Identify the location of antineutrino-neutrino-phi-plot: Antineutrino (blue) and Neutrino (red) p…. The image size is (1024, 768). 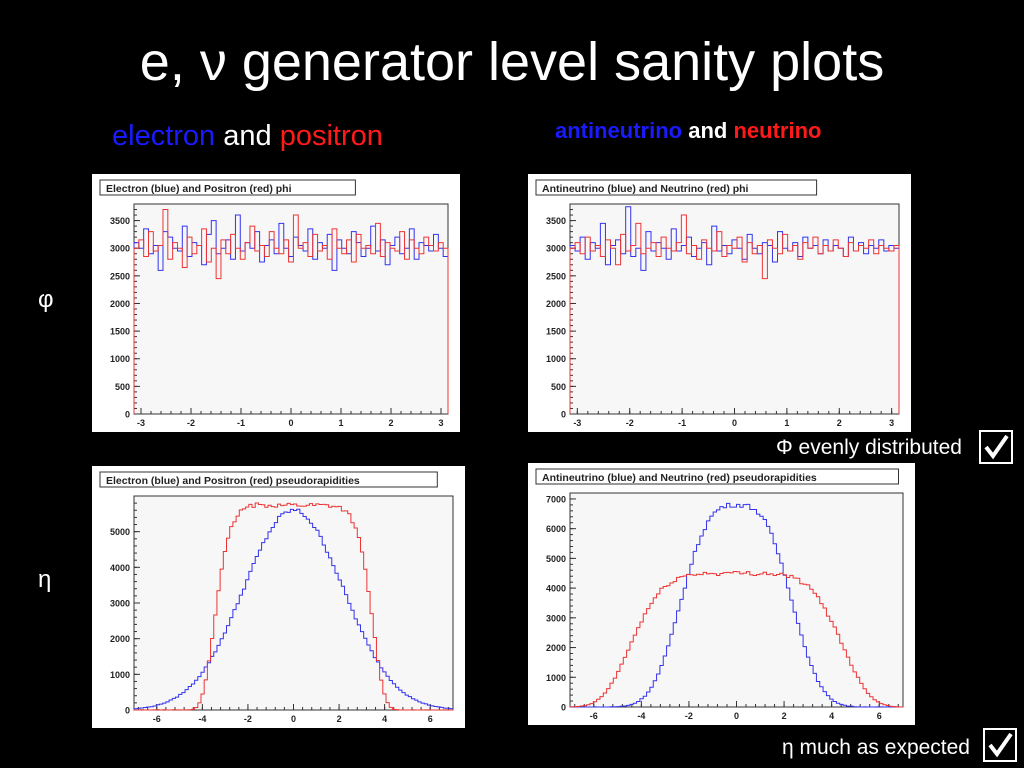
(719, 303).